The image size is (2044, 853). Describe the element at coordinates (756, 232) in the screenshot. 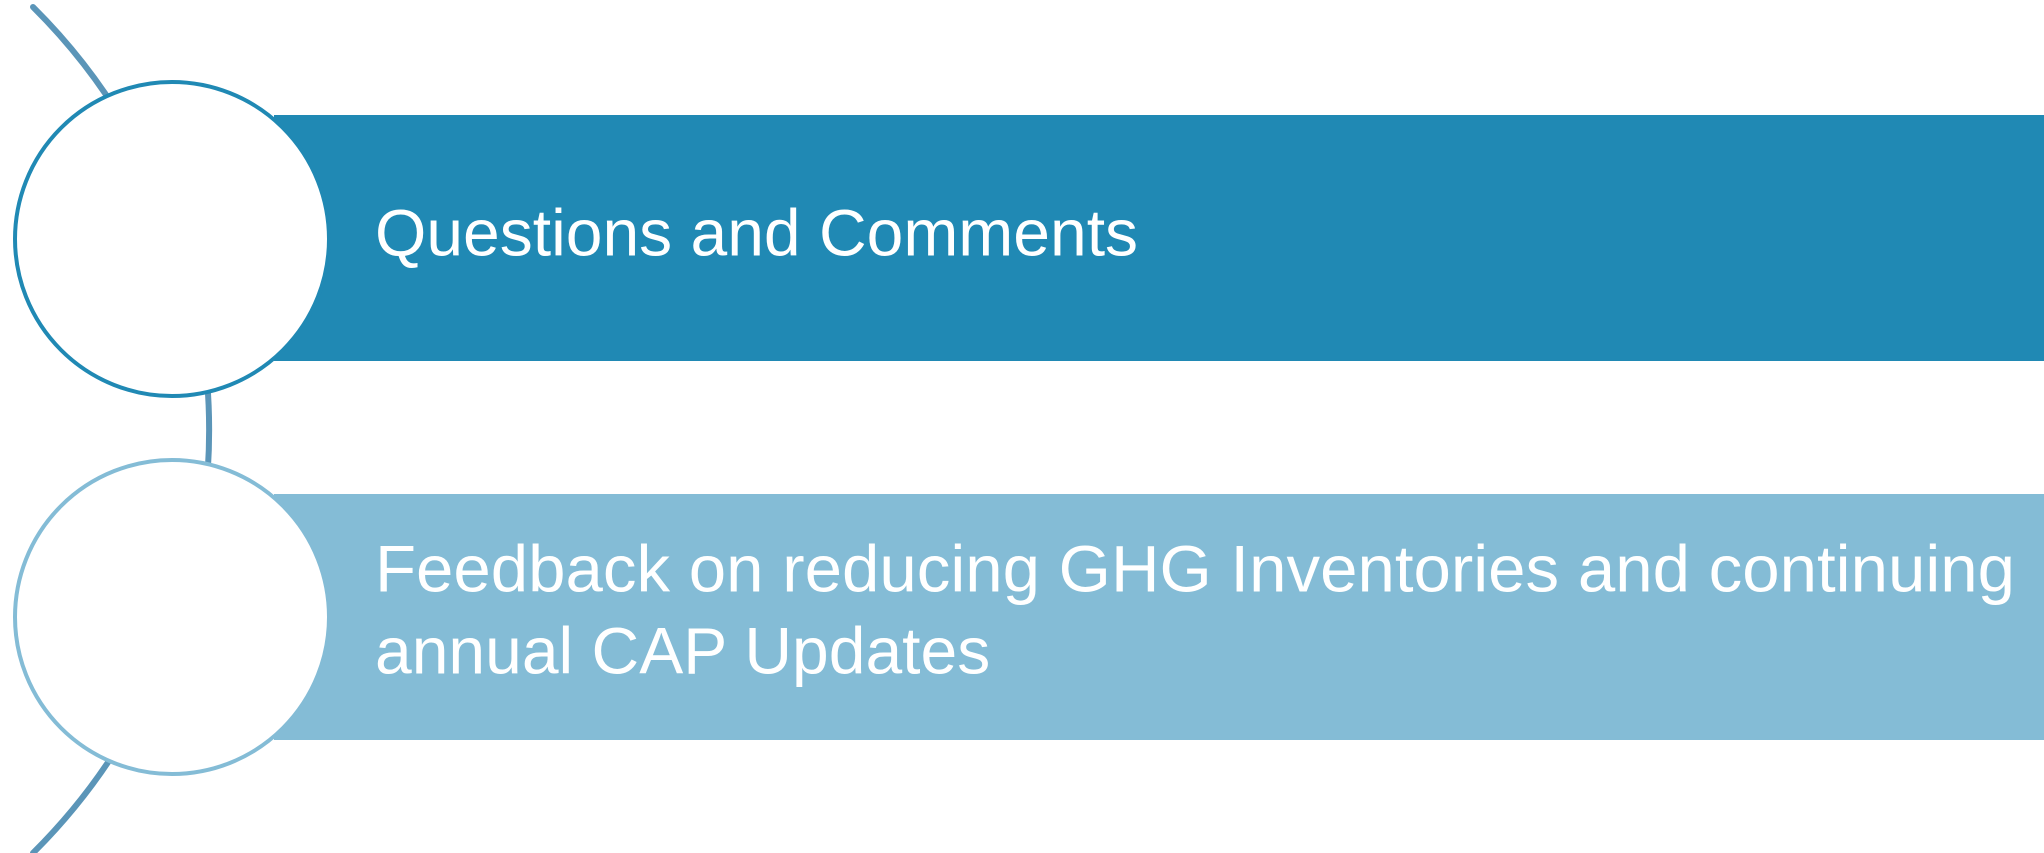

I see `item-text: Questions and Comments` at that location.